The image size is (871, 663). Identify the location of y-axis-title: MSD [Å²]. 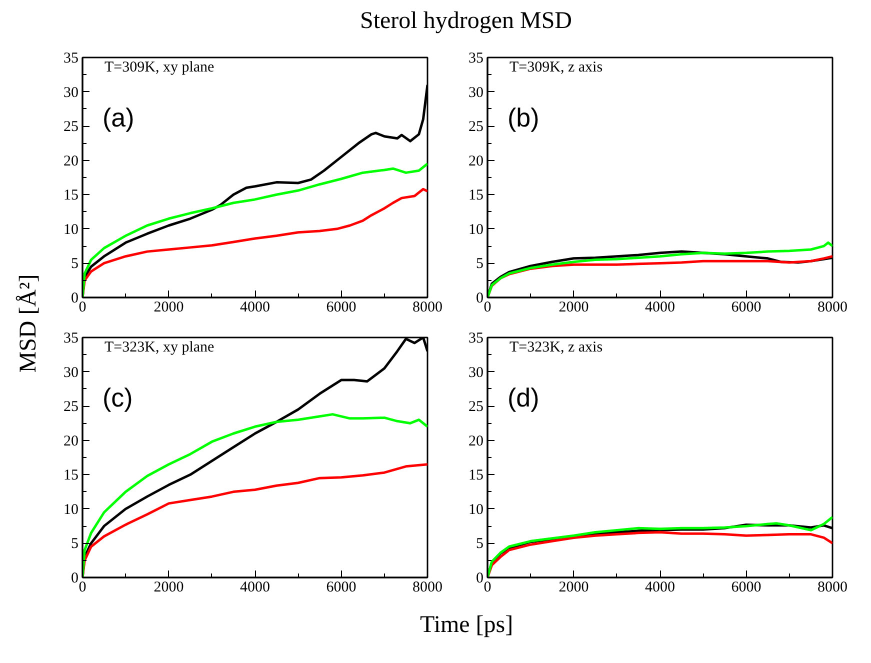
(29, 324).